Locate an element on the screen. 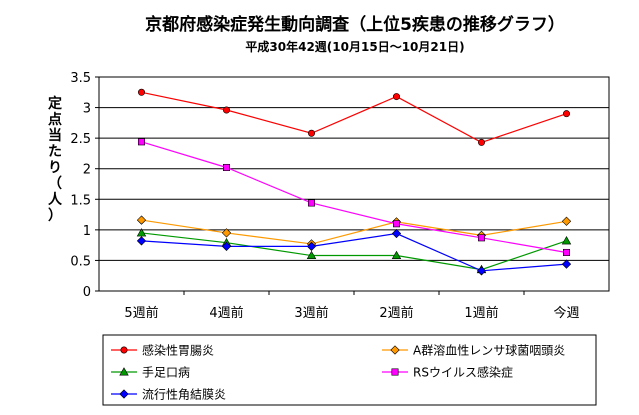 This screenshot has width=639, height=415. legend-label: 手足口病 is located at coordinates (166, 372).